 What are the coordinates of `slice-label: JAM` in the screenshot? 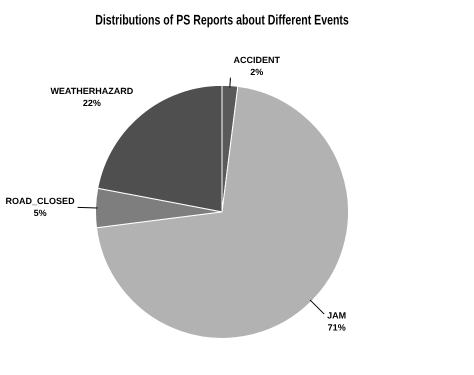 It's located at (336, 315).